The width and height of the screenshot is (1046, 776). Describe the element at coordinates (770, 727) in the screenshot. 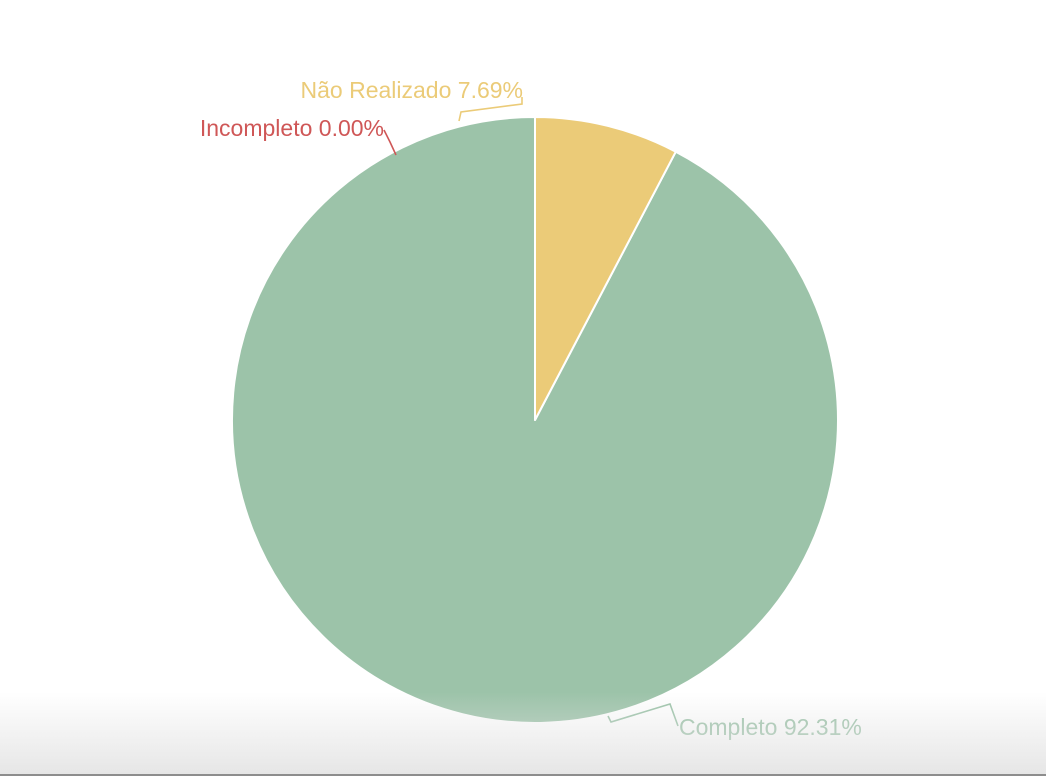

I see `slice-label-completo: Completo 92.31%` at that location.